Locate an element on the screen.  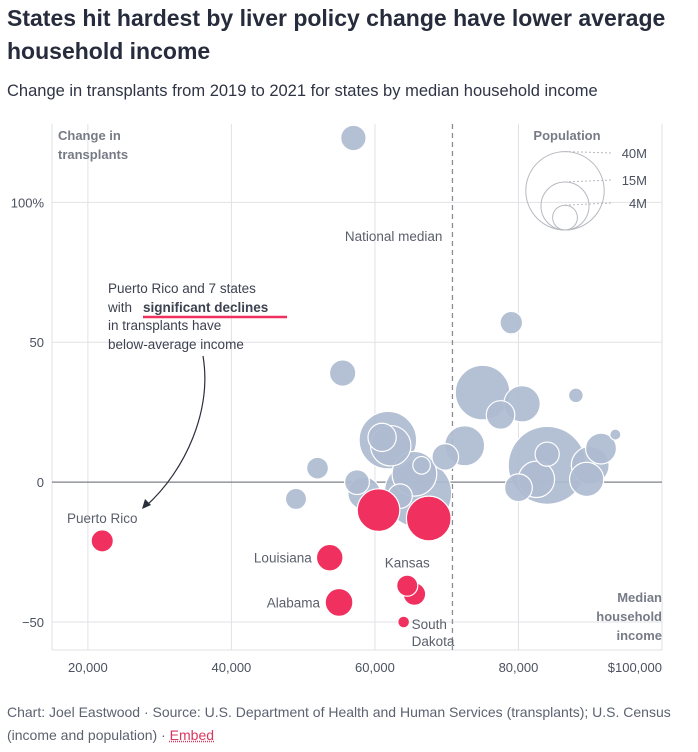
state-label-line: South is located at coordinates (429, 624).